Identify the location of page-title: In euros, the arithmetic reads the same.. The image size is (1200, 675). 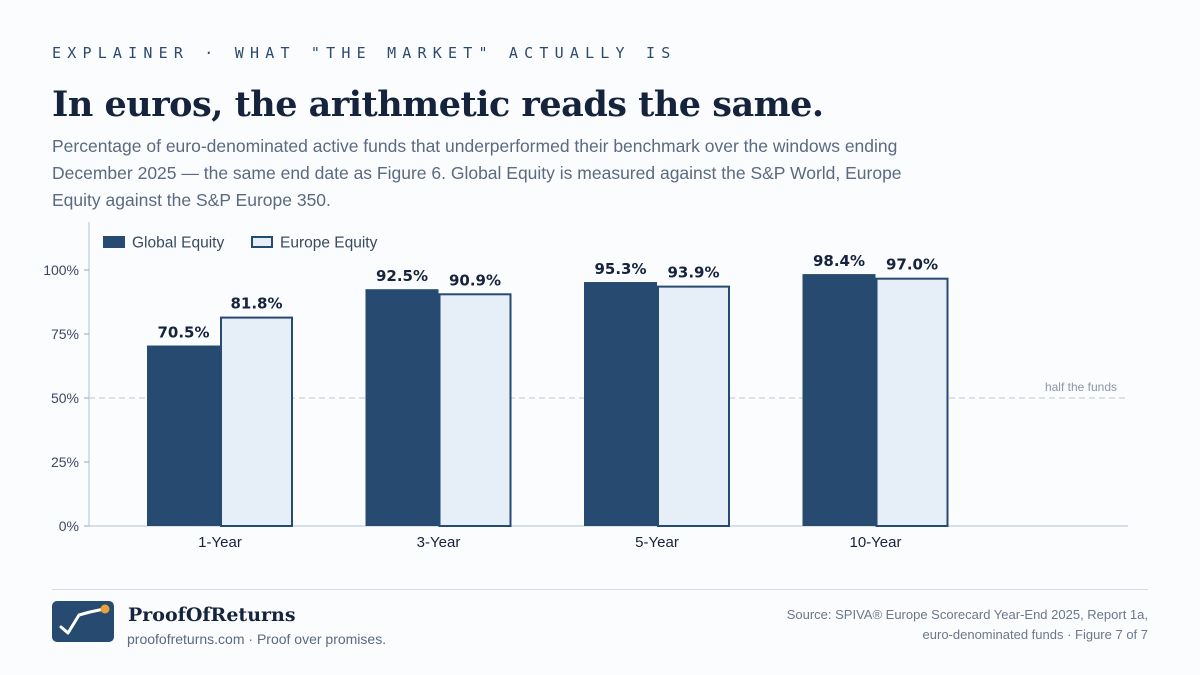
(438, 104).